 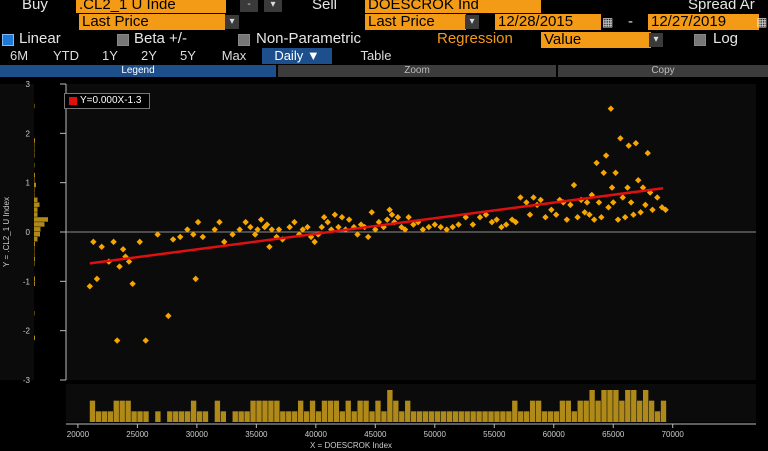 What do you see at coordinates (494, 434) in the screenshot?
I see `x-tick-label: 55000` at bounding box center [494, 434].